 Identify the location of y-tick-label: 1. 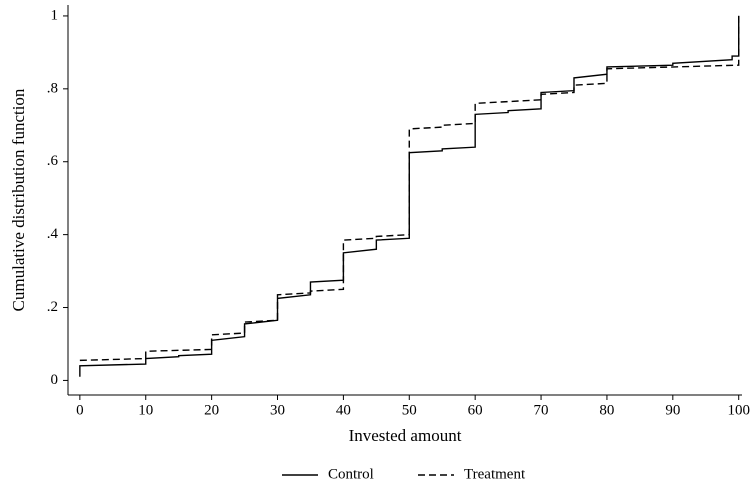
(55, 15).